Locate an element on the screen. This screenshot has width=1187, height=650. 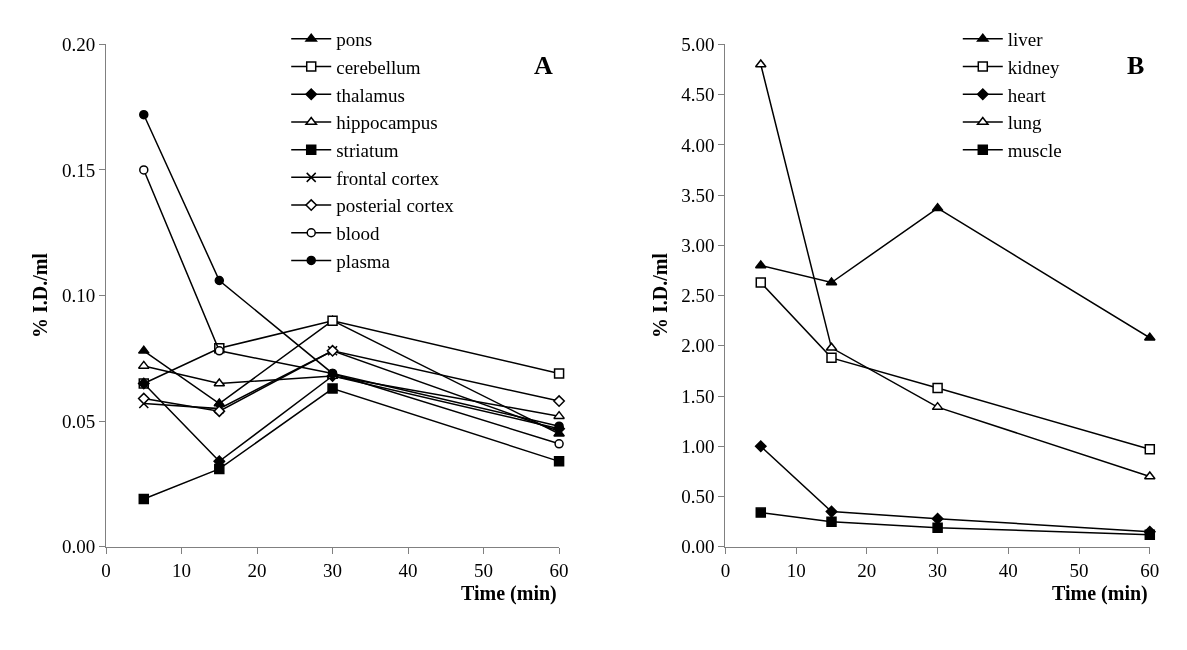
y-tick-label: 2.50 is located at coordinates (698, 296).